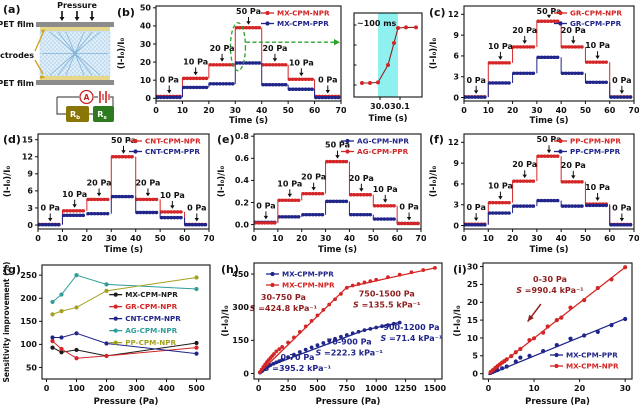 This screenshot has height=409, width=639. Describe the element at coordinates (349, 342) in the screenshot. I see `svg-text: 70-900 Pa` at that location.